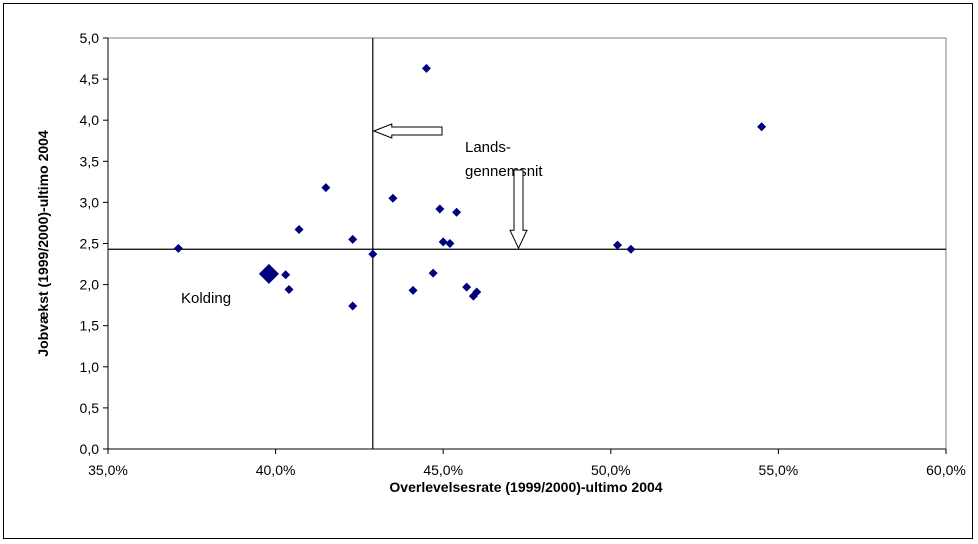  What do you see at coordinates (90, 285) in the screenshot?
I see `y-tick-label: 2,0` at bounding box center [90, 285].